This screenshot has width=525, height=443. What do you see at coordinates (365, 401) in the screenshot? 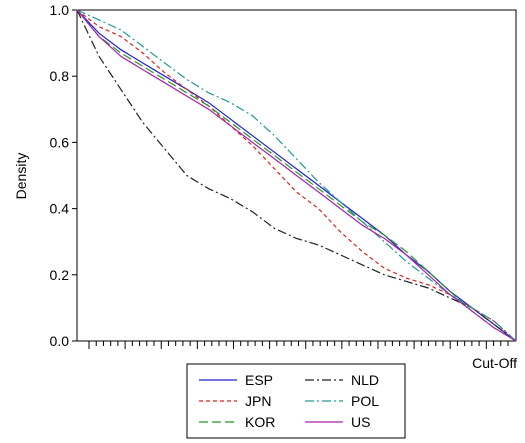
I see `legend-label-pol: POL` at bounding box center [365, 401].